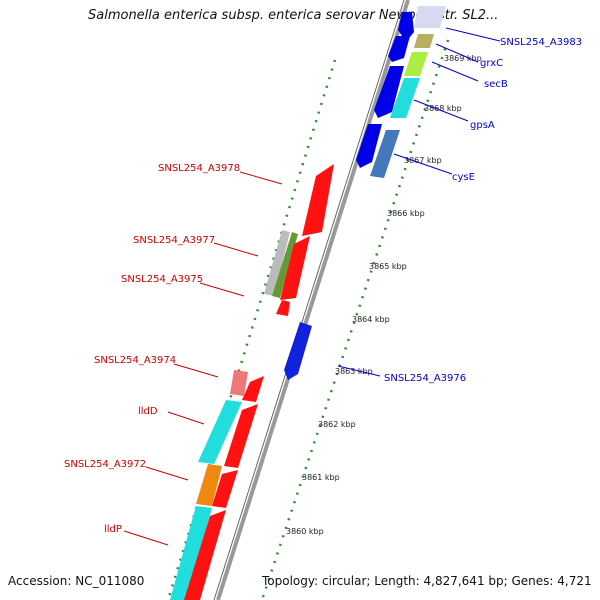 The width and height of the screenshot is (600, 600). I want to click on scale-tick-label: 3869 kbp, so click(463, 58).